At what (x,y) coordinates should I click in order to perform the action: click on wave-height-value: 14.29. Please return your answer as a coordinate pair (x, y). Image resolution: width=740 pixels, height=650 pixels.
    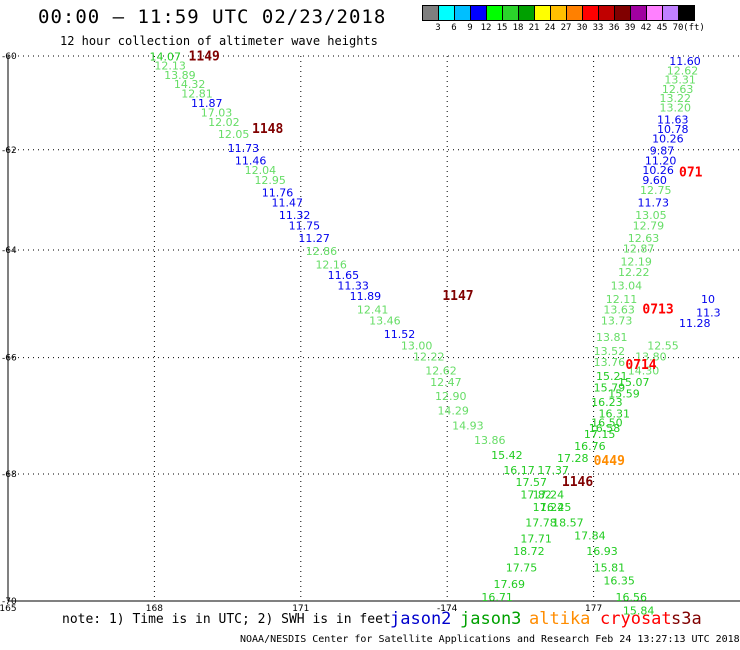
    Looking at the image, I should click on (453, 411).